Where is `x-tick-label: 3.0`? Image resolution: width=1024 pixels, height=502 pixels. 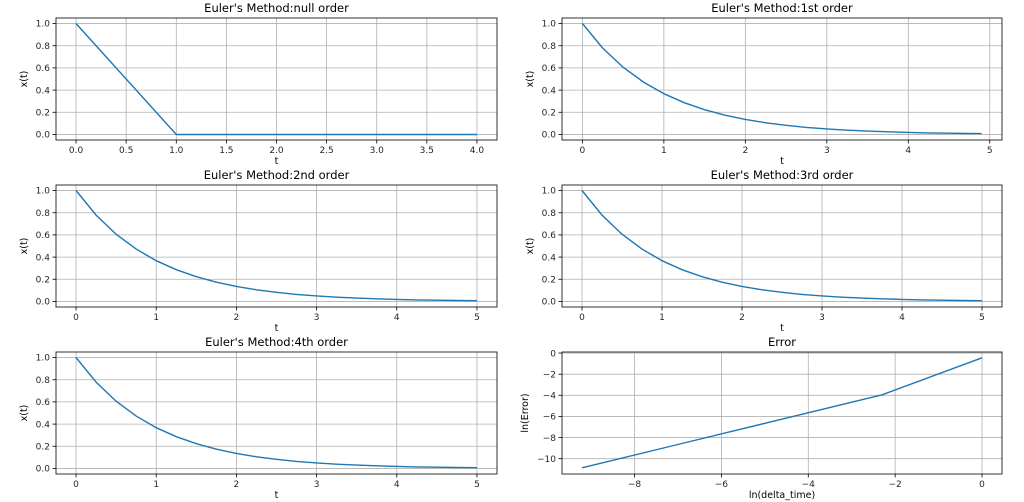 x-tick-label: 3.0 is located at coordinates (377, 151).